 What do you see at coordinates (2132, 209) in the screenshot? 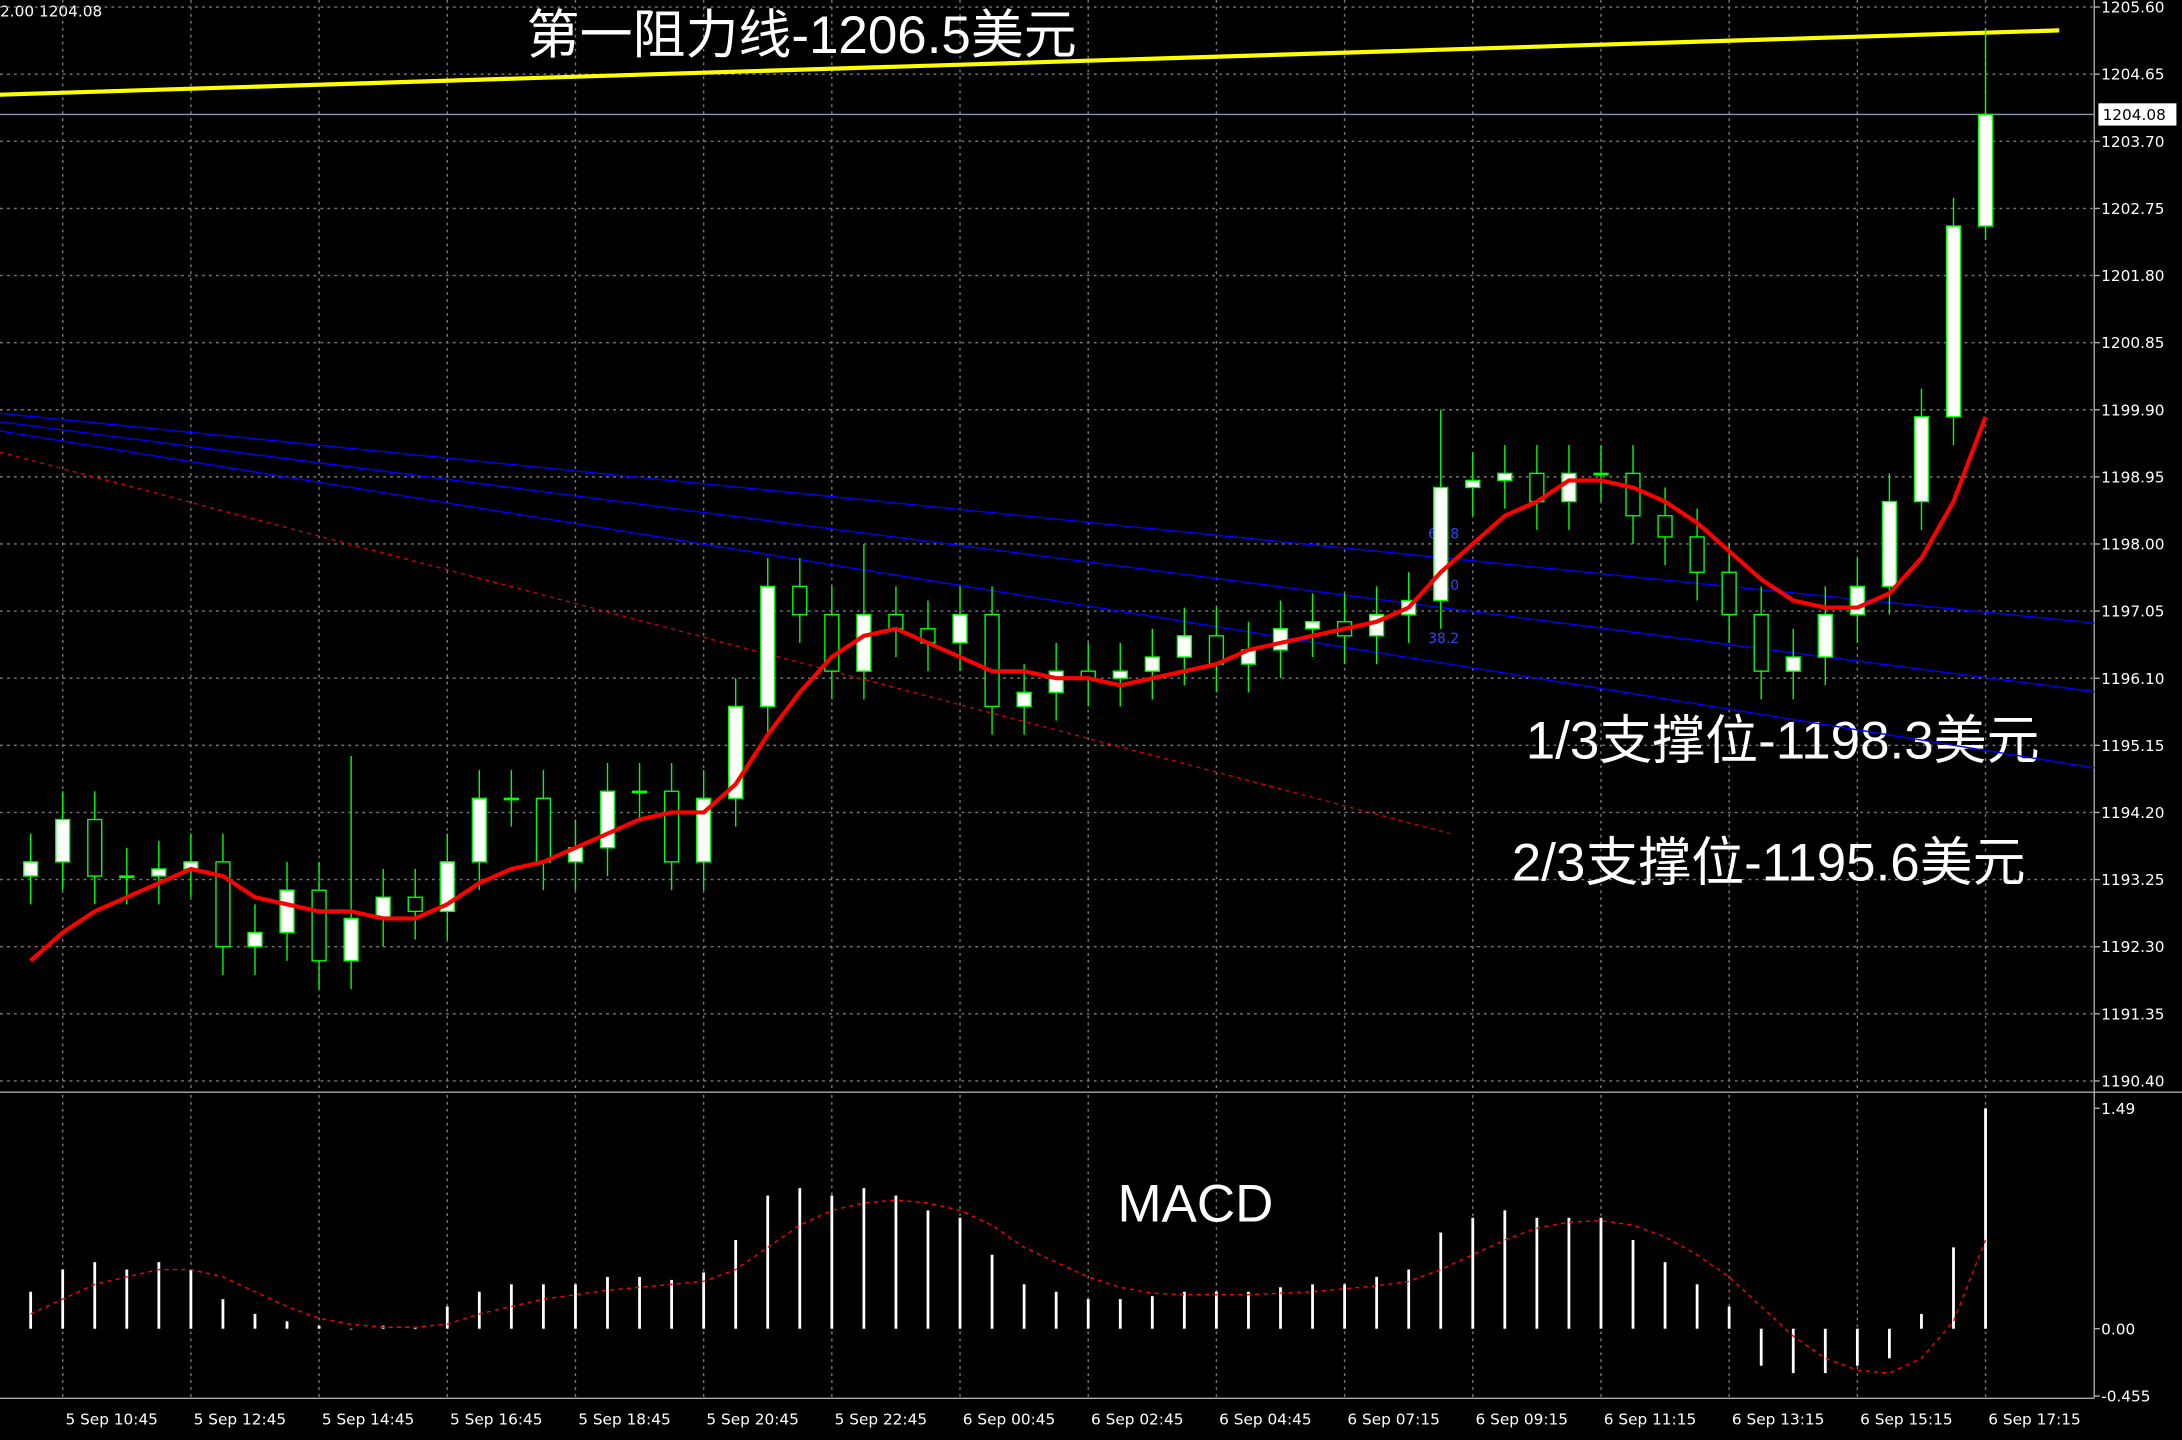
I see `y-tick-label: 1202.75` at bounding box center [2132, 209].